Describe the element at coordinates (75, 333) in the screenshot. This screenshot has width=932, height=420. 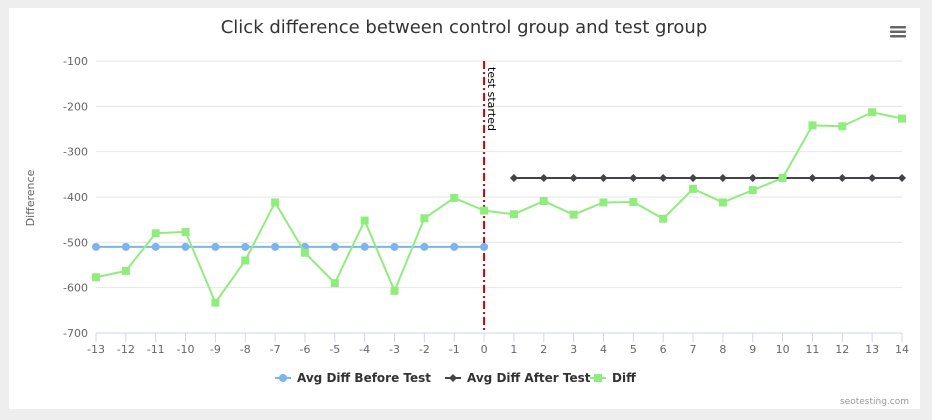
I see `y-tick-label: -700` at that location.